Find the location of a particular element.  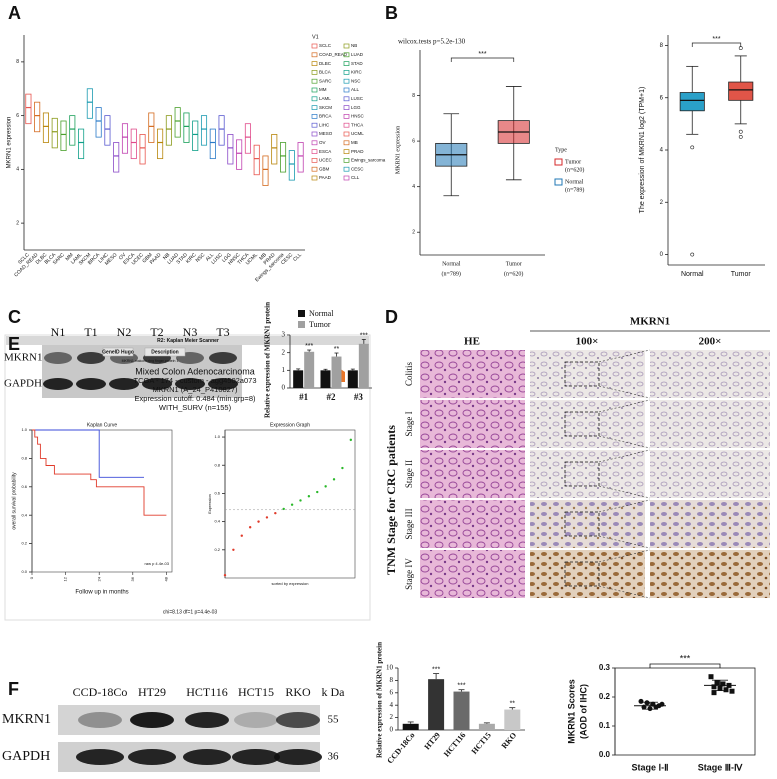

y-tick-label: 1.0 is located at coordinates (24, 429).